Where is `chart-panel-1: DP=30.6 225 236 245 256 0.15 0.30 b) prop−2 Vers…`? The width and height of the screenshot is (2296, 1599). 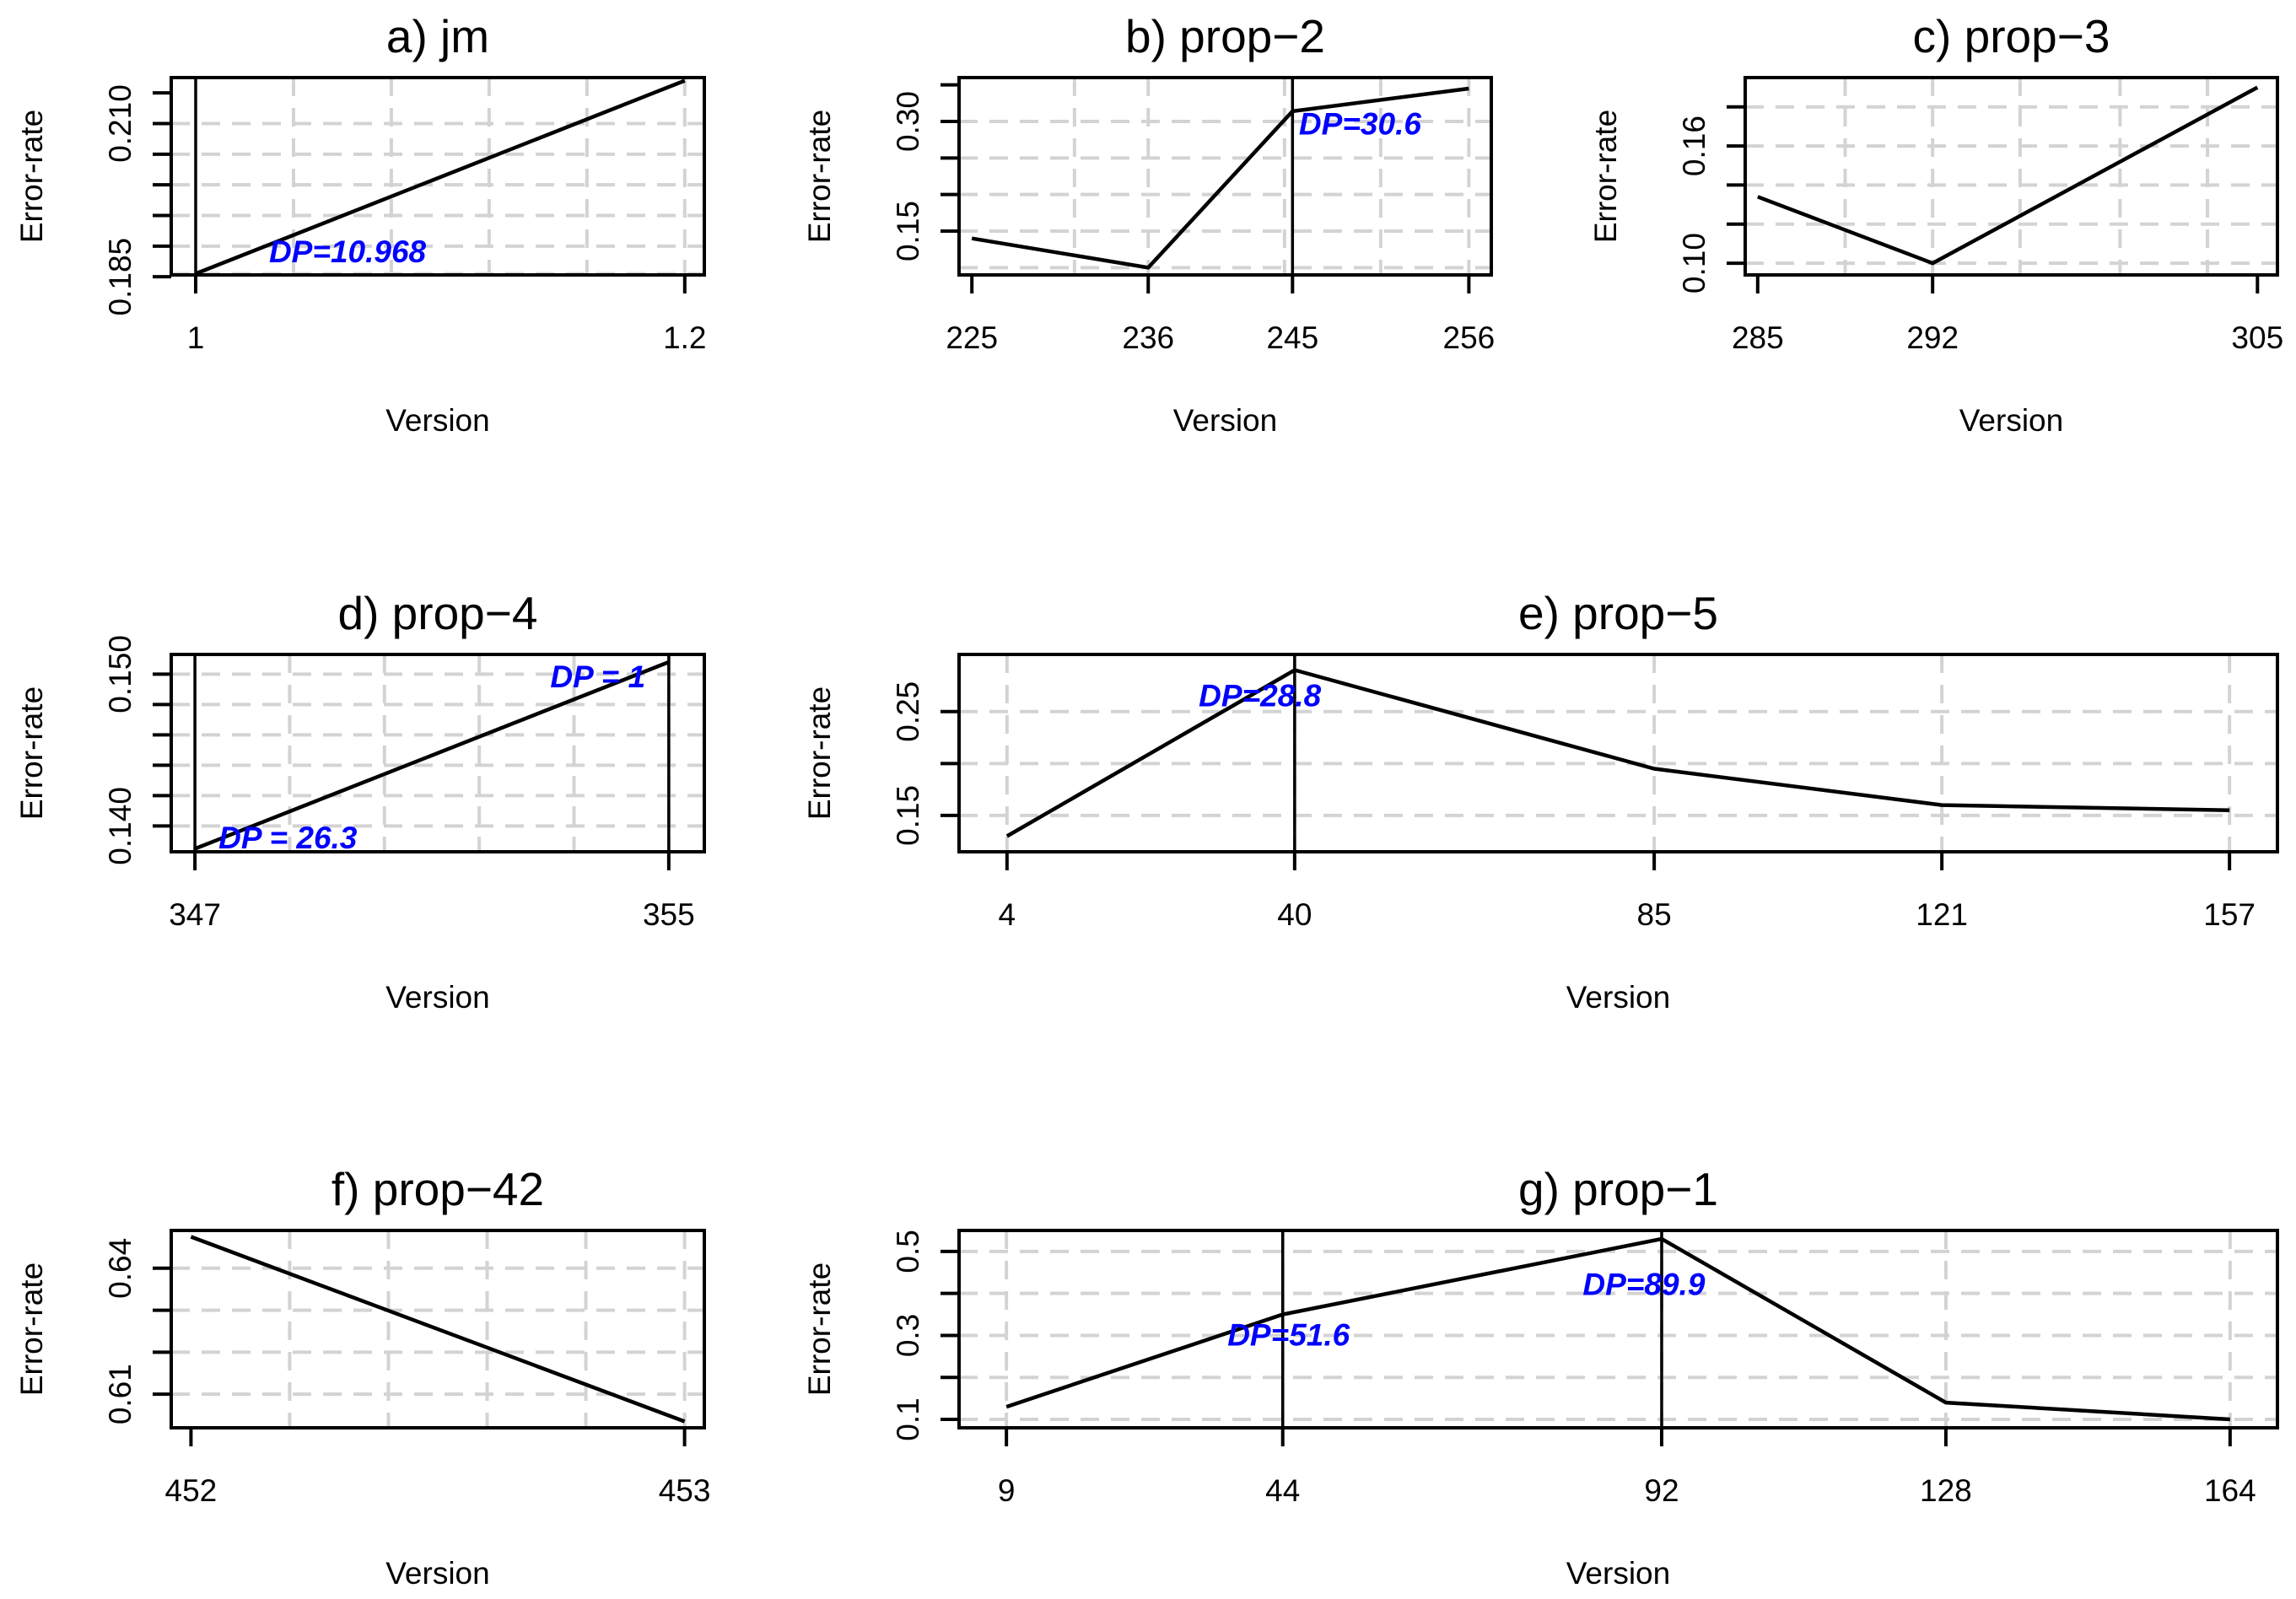 chart-panel-1: DP=30.6 225 236 245 256 0.15 0.30 b) prop−2 Vers… is located at coordinates (1148, 224).